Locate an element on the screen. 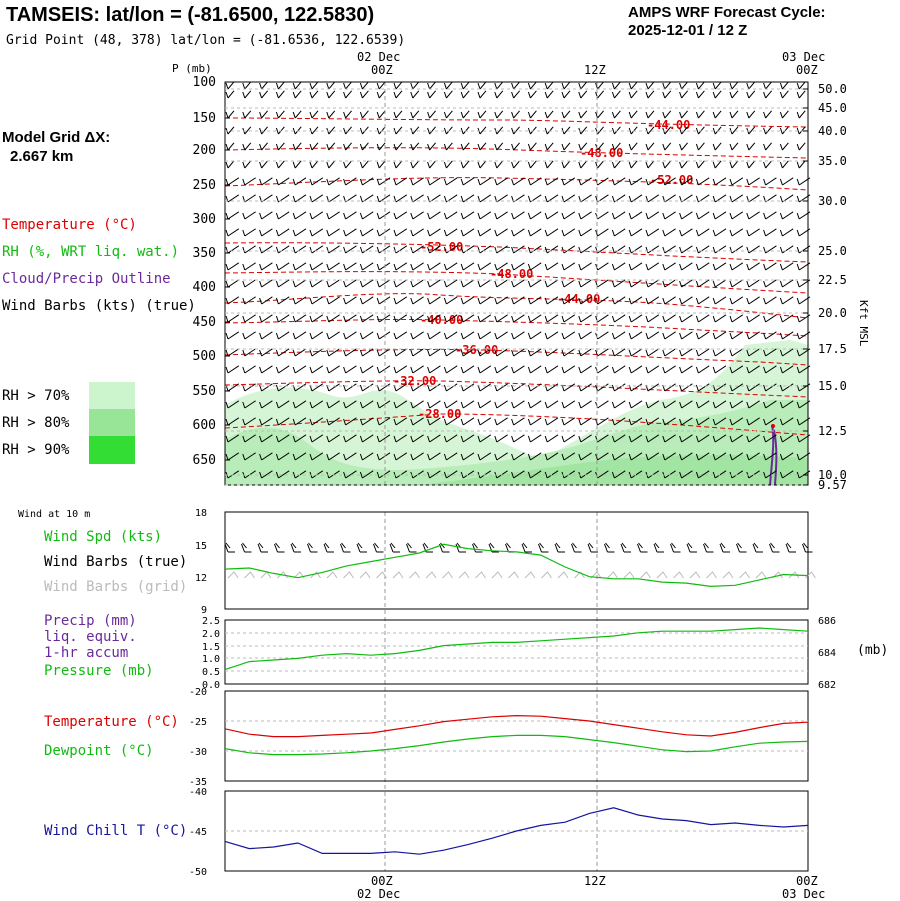 The width and height of the screenshot is (900, 901). precip-tick-label: 2.0 is located at coordinates (211, 634).